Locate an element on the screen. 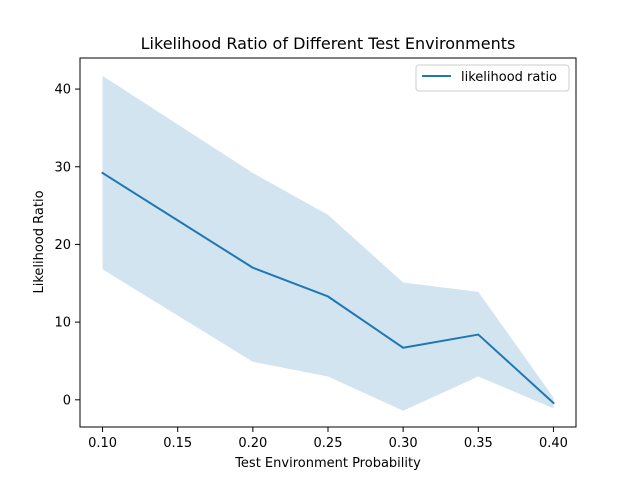  legend: likelihood ratio is located at coordinates (492, 78).